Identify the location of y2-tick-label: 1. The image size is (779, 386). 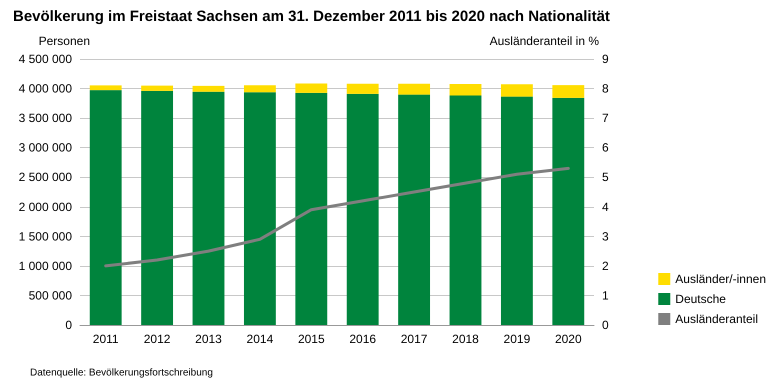
(605, 295).